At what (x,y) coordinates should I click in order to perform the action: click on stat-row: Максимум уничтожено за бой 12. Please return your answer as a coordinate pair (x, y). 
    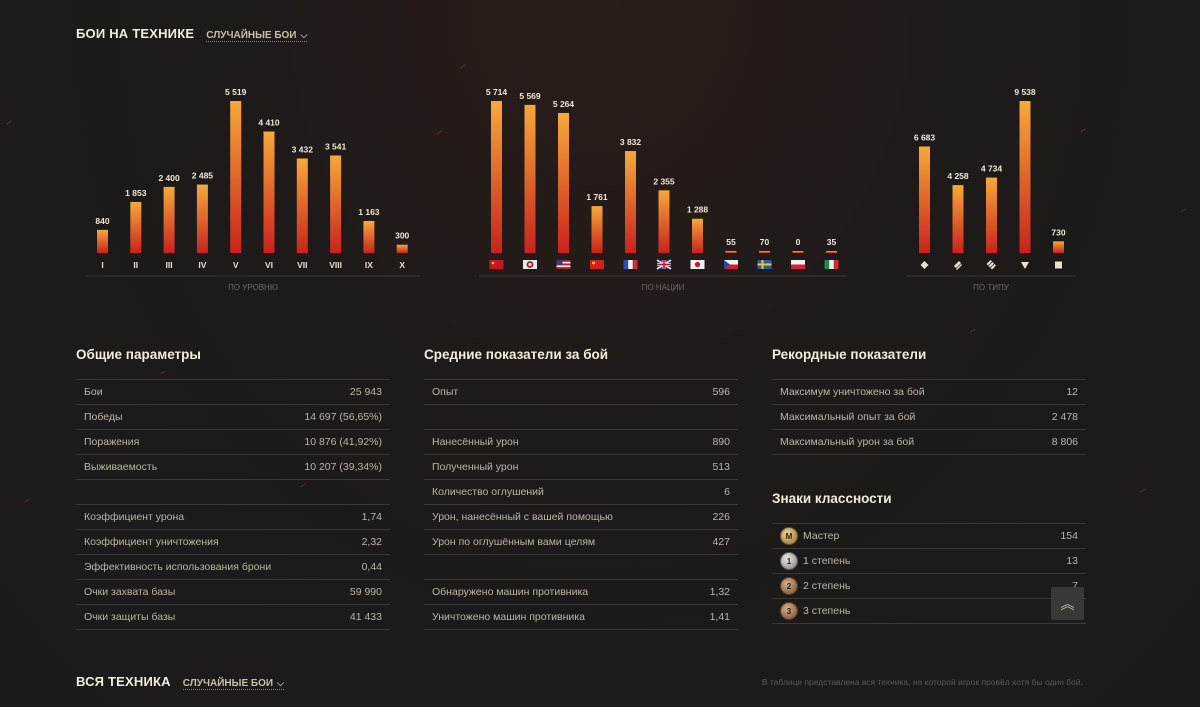
    Looking at the image, I should click on (929, 392).